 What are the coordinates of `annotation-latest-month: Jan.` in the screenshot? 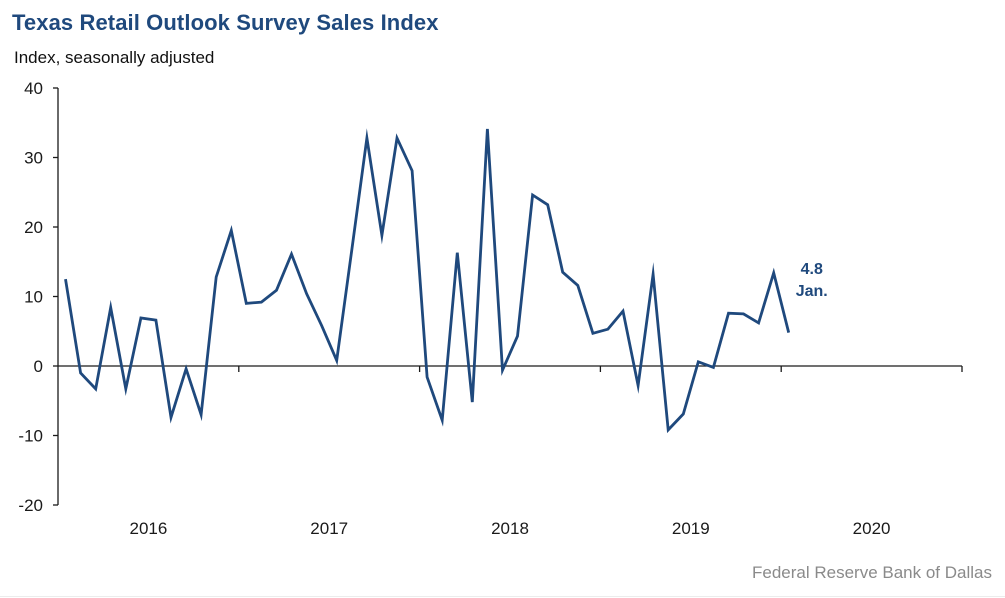 It's located at (812, 291).